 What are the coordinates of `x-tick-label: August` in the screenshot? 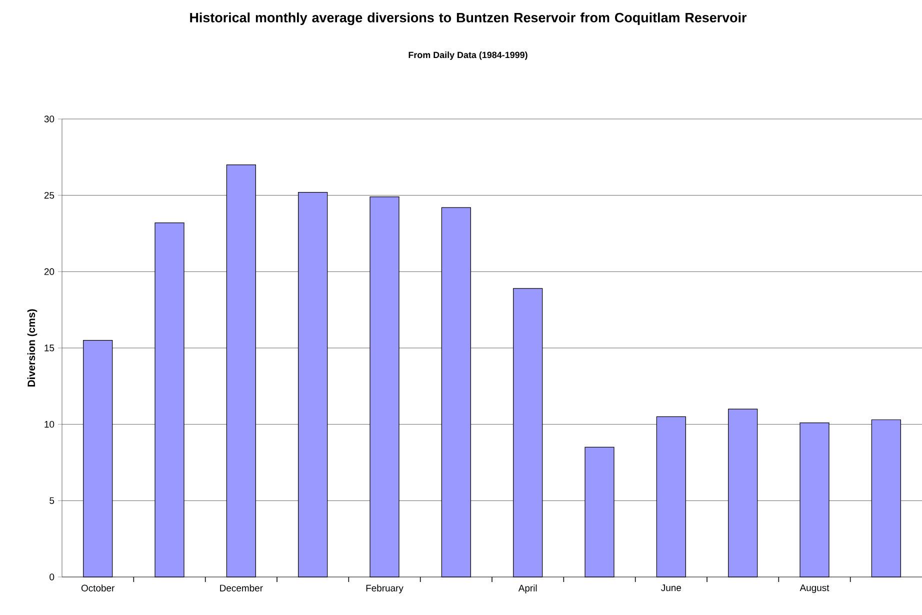 It's located at (815, 588).